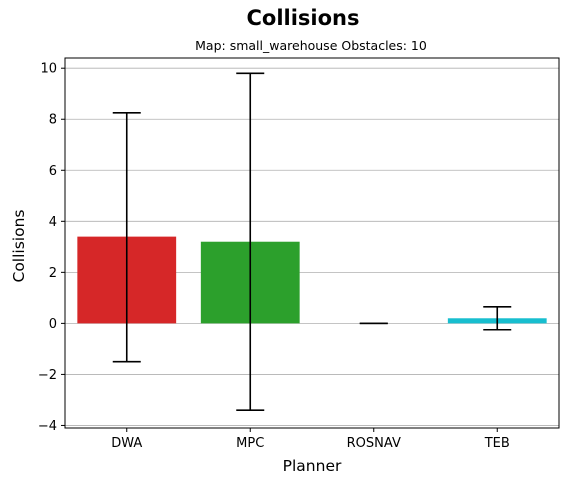 The width and height of the screenshot is (569, 484). I want to click on y-tick-label: 6, so click(53, 171).